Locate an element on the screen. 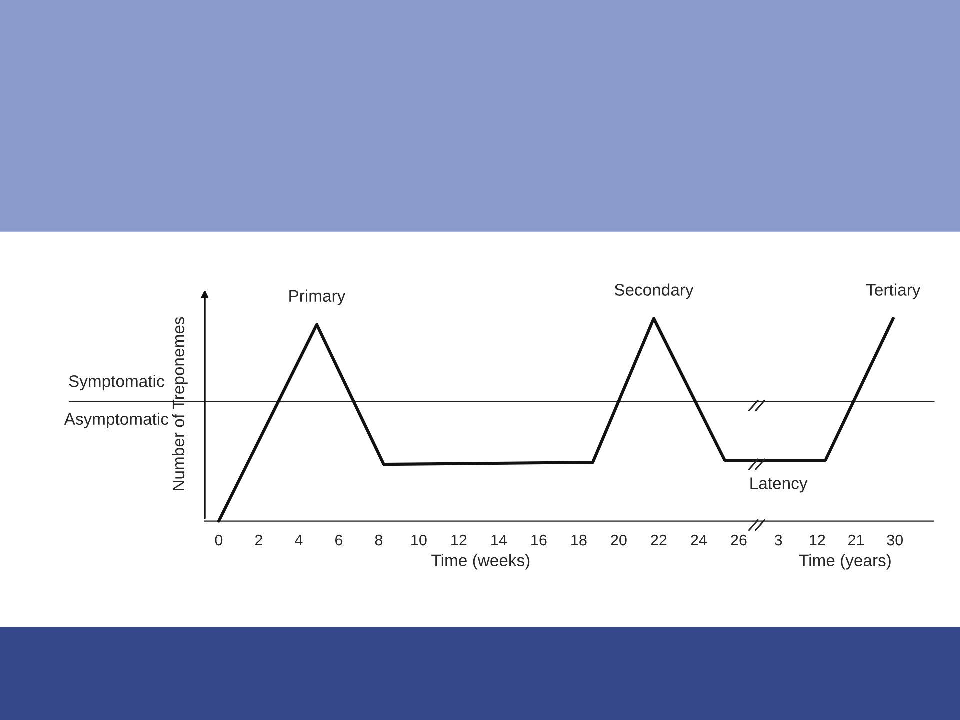 This screenshot has width=960, height=720. x-tick-label: 14 is located at coordinates (500, 540).